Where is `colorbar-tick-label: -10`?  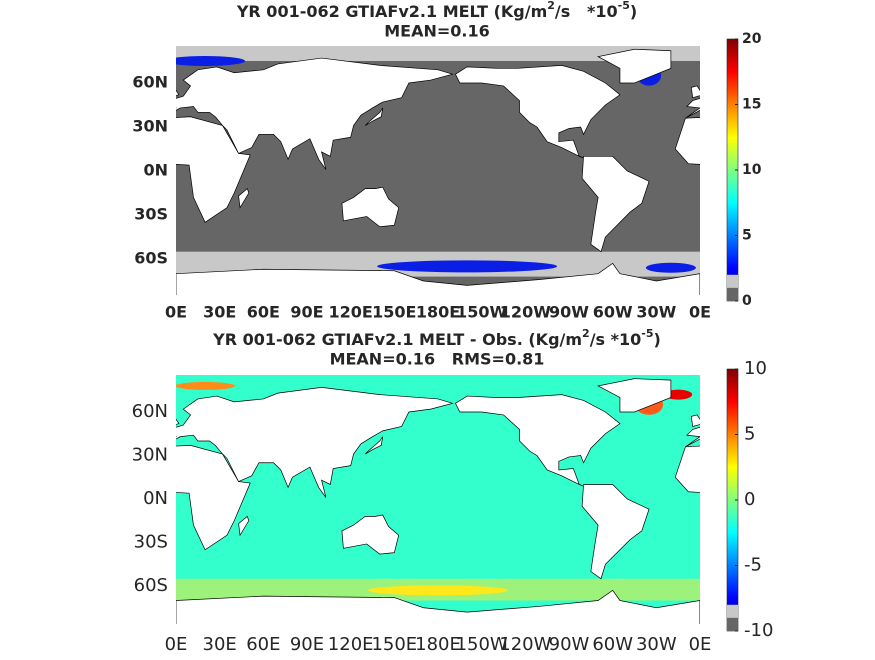
colorbar-tick-label: -10 is located at coordinates (758, 630).